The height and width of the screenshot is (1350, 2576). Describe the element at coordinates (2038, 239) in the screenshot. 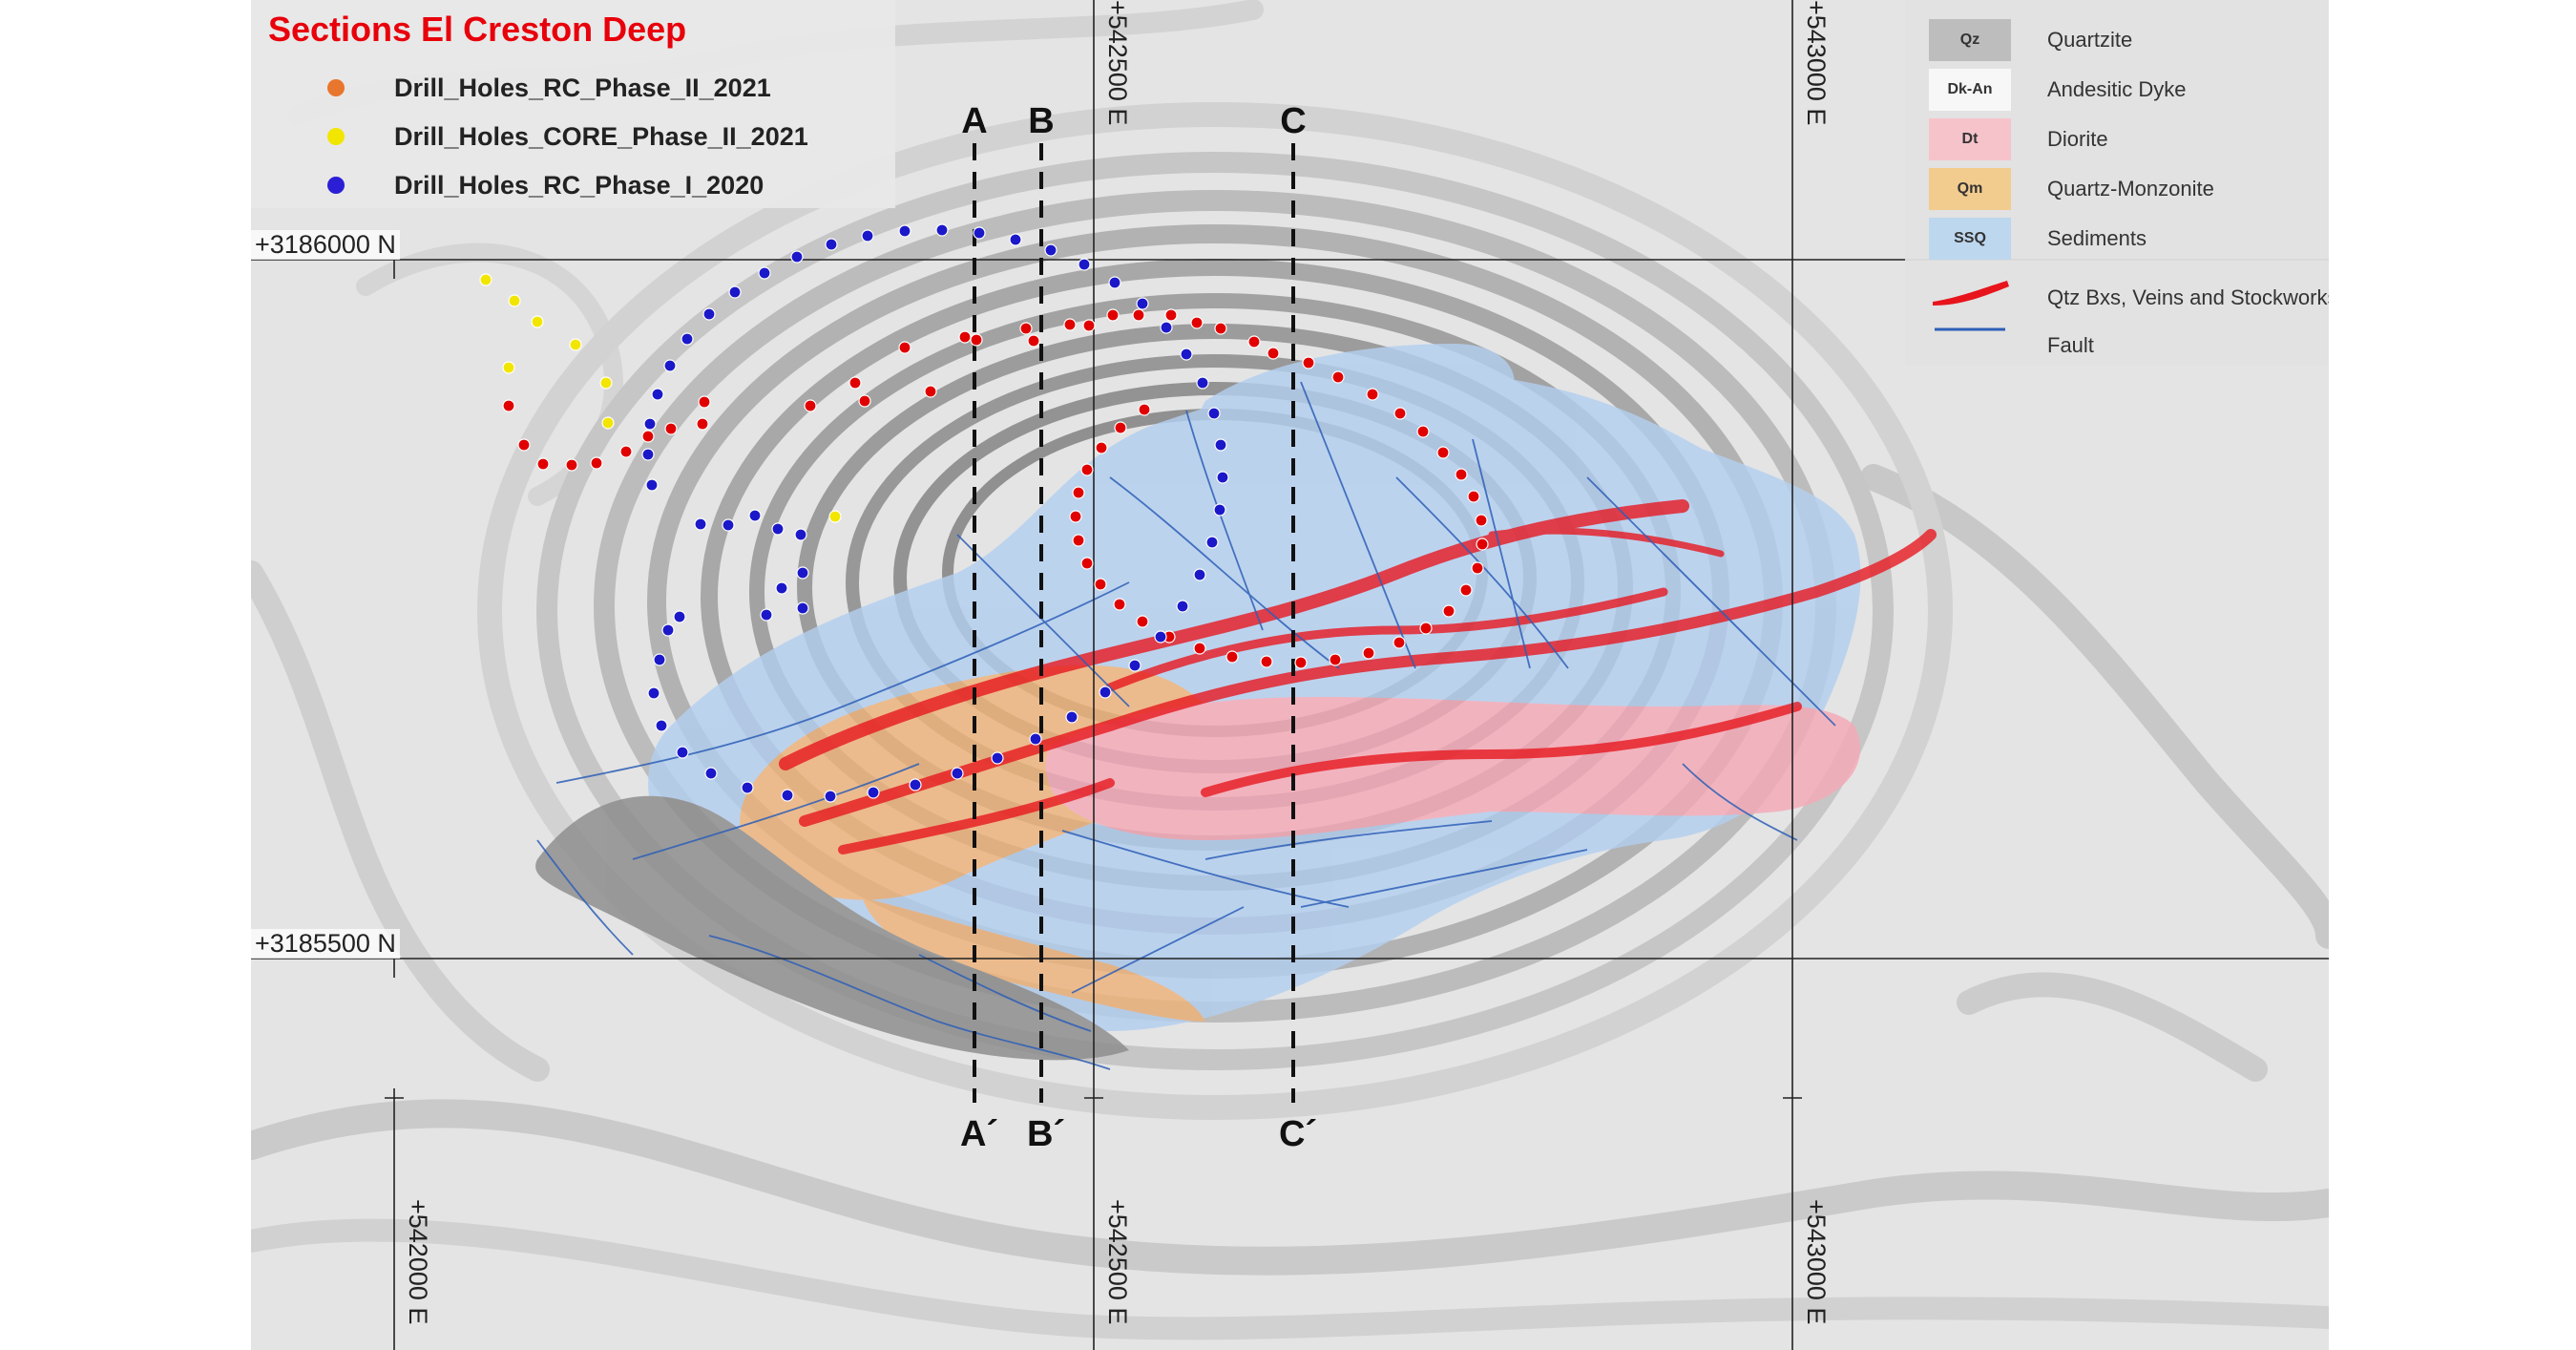

I see `legend-item-sediments: SSQ Sediments` at that location.